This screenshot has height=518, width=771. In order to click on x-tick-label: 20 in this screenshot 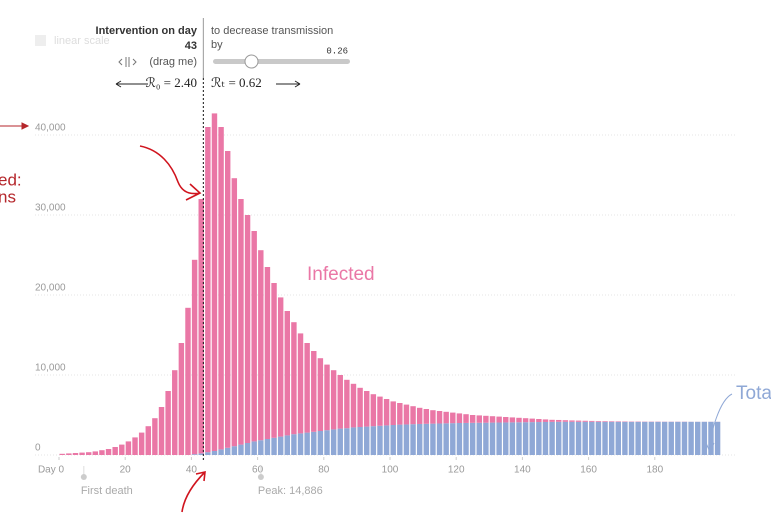, I will do `click(126, 470)`.